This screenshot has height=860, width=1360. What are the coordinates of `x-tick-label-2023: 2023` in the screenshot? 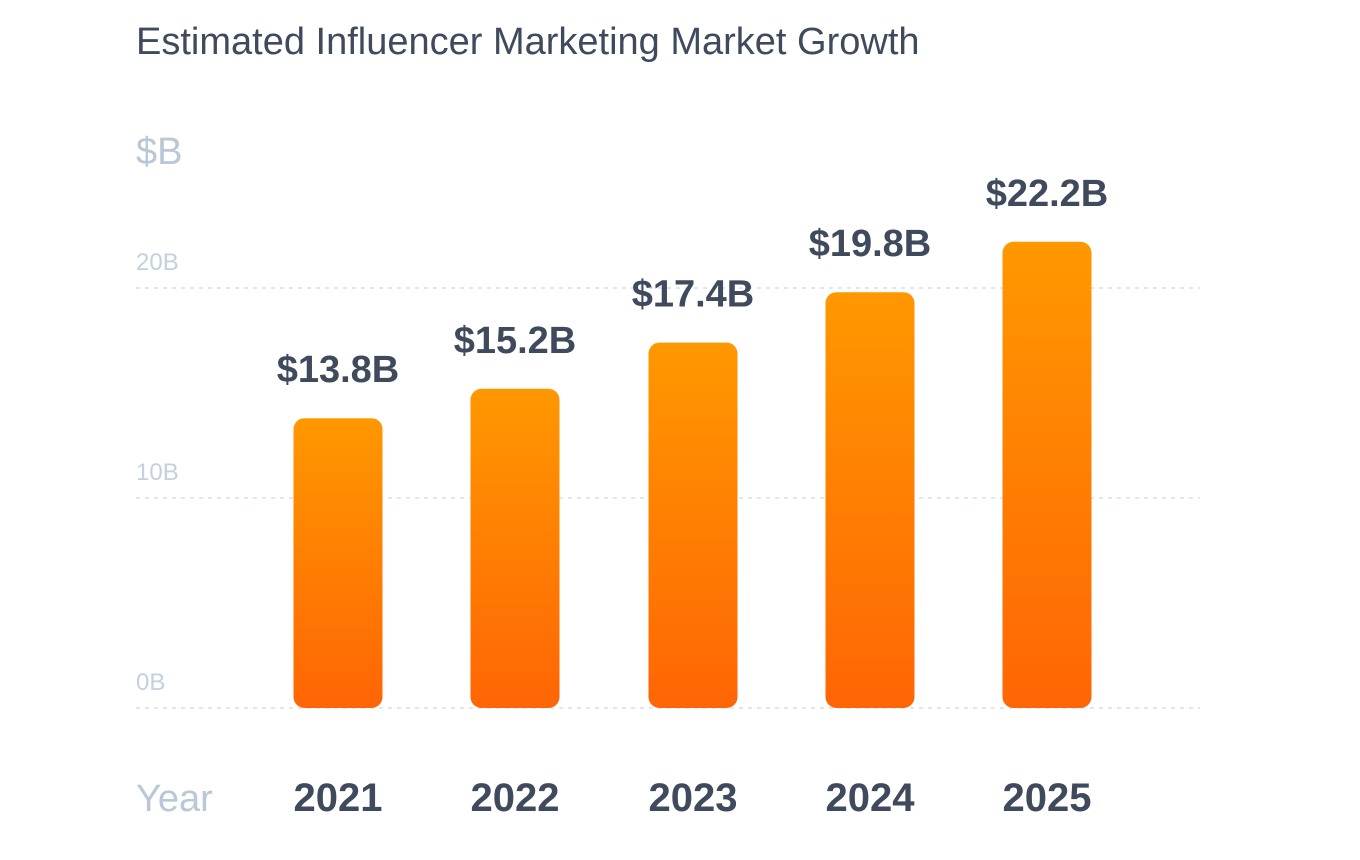 It's located at (693, 798).